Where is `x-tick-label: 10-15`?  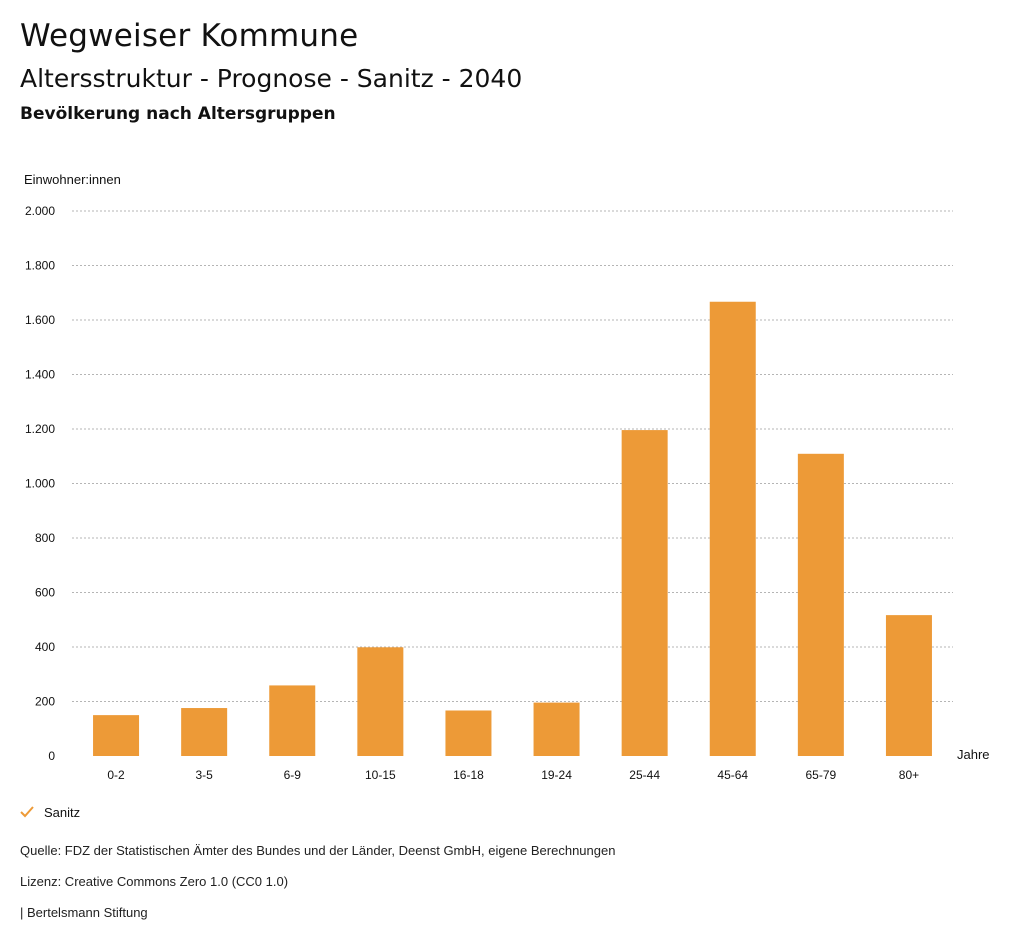 x-tick-label: 10-15 is located at coordinates (380, 775).